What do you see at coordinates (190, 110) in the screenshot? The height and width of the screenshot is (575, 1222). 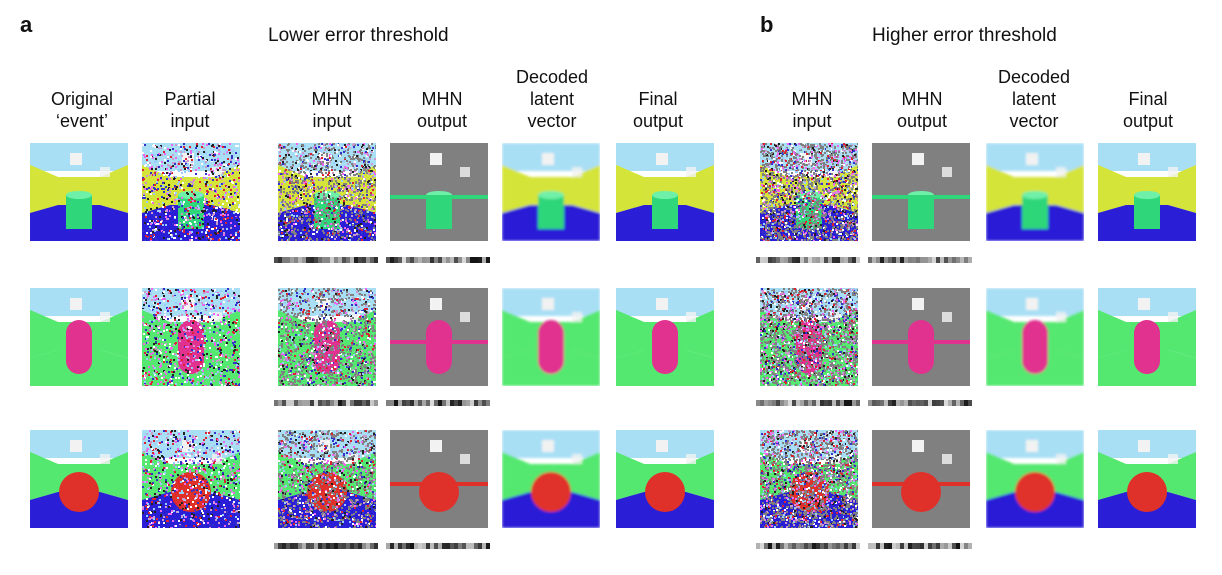 I see `col-header-partial-input: Partial input` at bounding box center [190, 110].